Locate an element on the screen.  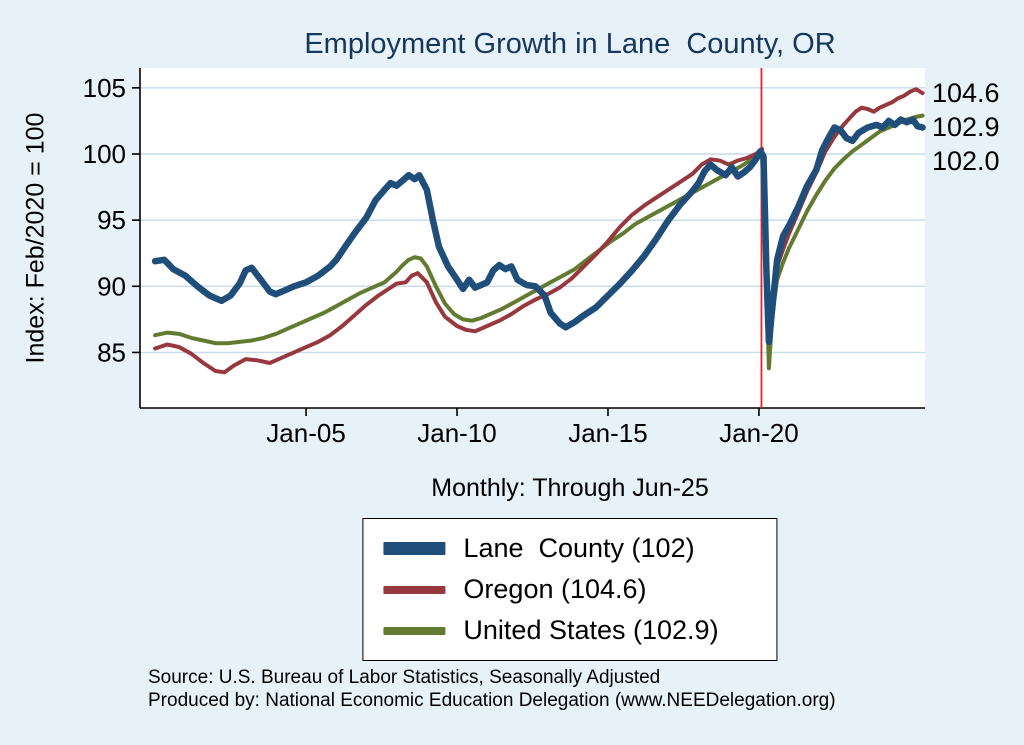
chart-subtitle: Monthly: Through Jun-25 is located at coordinates (570, 488).